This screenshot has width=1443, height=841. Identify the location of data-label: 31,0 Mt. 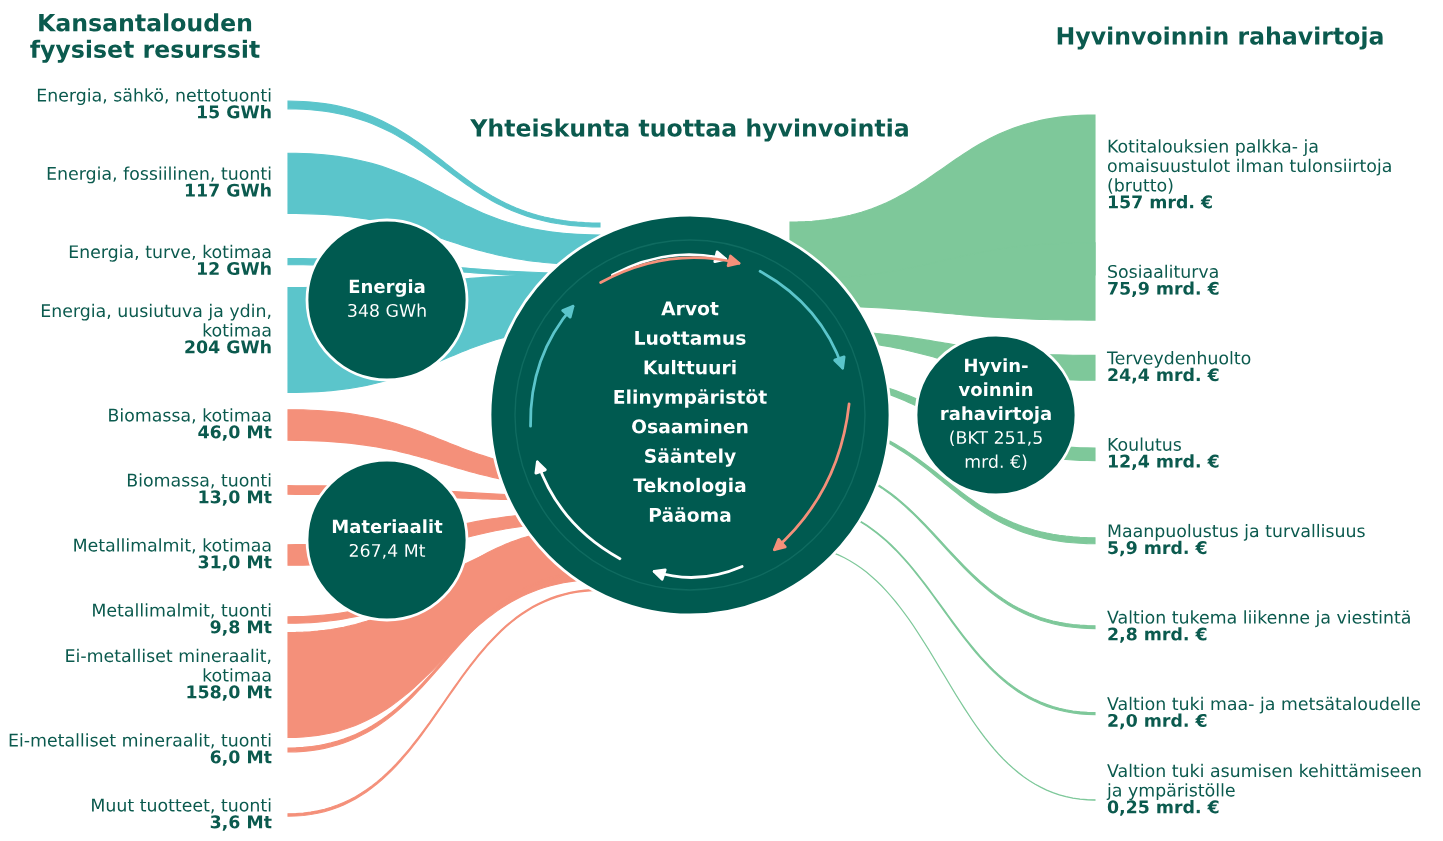
(235, 563).